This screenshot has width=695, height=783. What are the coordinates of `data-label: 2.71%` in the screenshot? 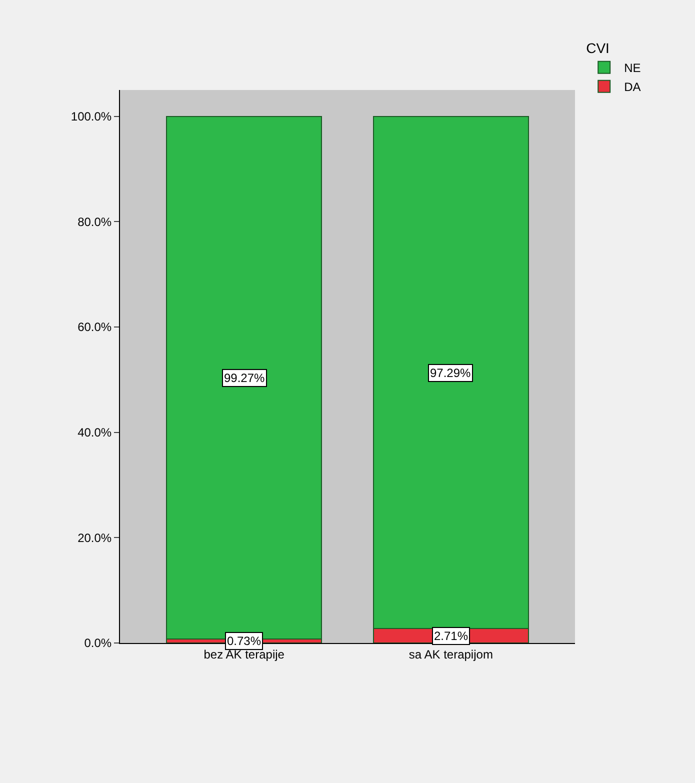 It's located at (451, 636).